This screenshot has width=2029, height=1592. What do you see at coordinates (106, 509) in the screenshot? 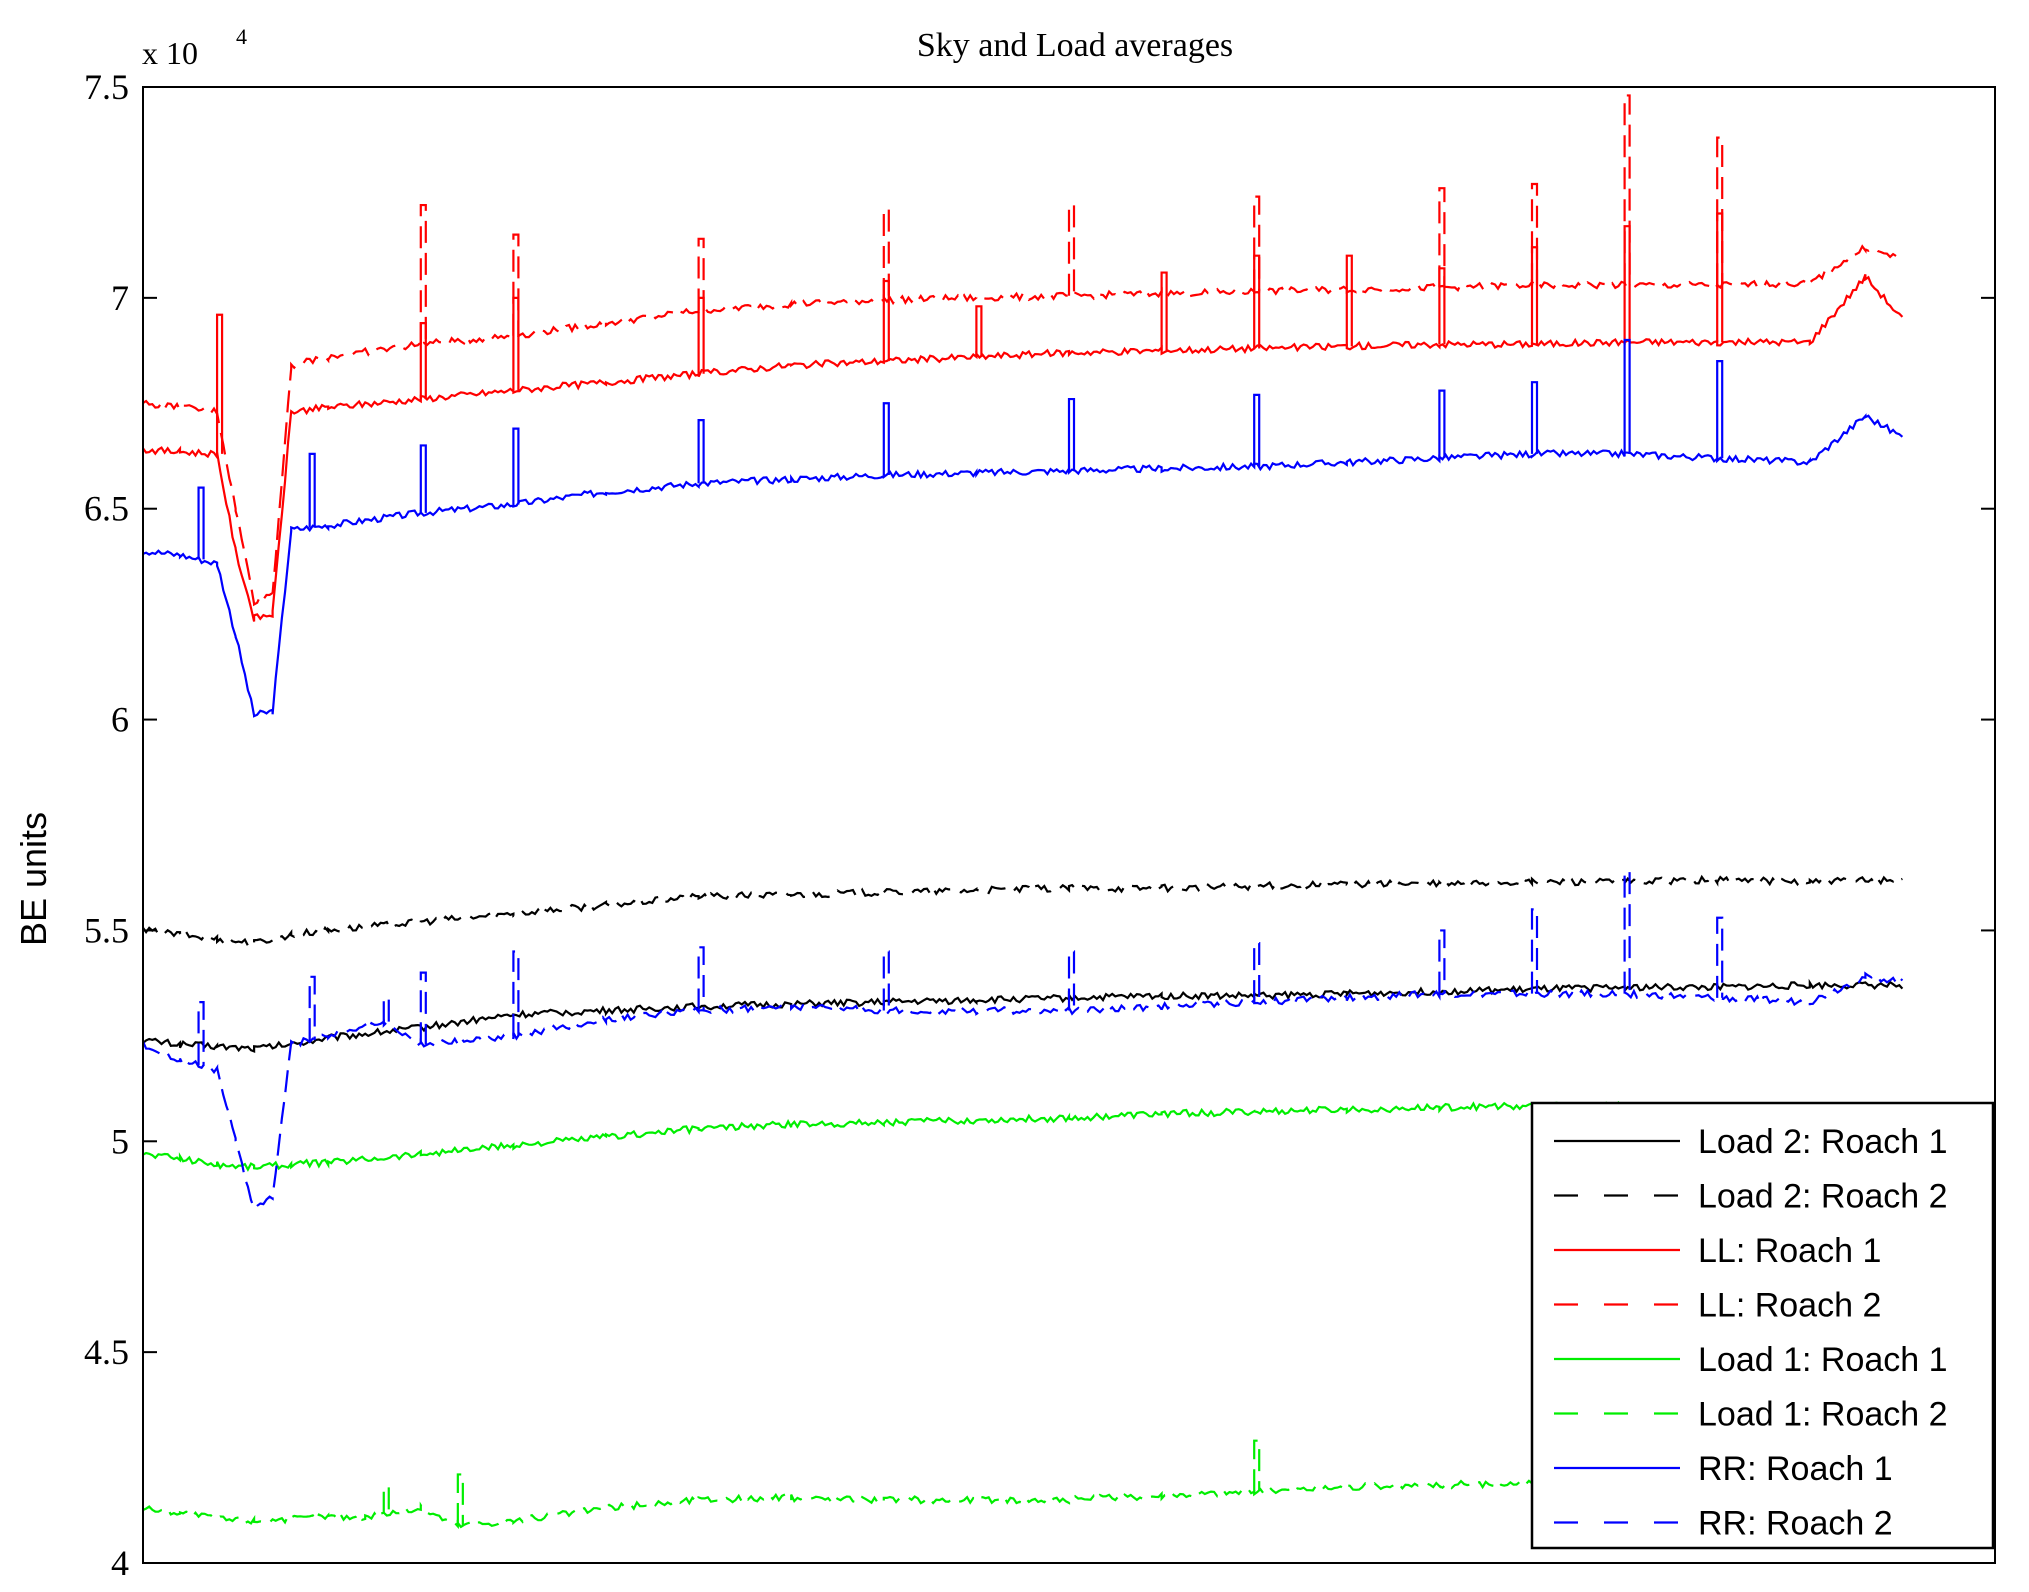
I see `y-tick-label: 6.5` at bounding box center [106, 509].